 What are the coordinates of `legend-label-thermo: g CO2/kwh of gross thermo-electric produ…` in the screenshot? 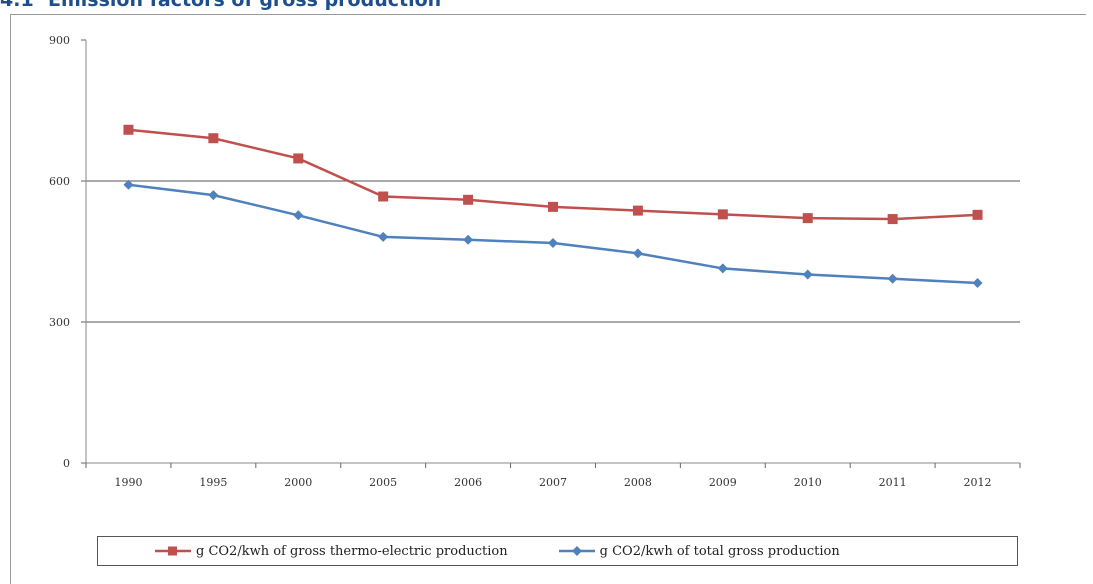 It's located at (352, 551).